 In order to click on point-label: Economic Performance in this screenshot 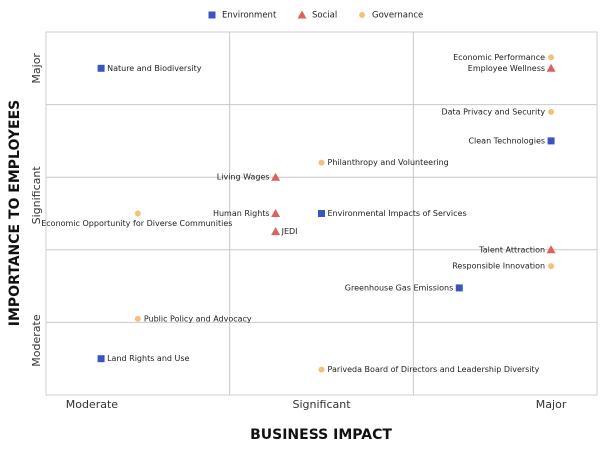, I will do `click(499, 57)`.